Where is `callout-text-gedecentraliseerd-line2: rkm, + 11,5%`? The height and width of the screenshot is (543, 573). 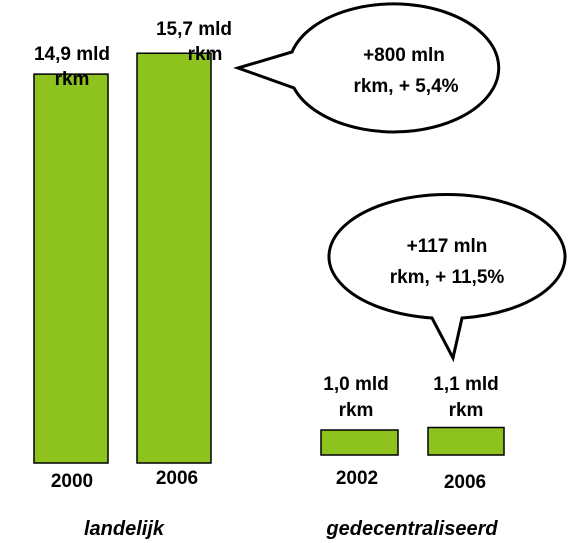 callout-text-gedecentraliseerd-line2: rkm, + 11,5% is located at coordinates (447, 277).